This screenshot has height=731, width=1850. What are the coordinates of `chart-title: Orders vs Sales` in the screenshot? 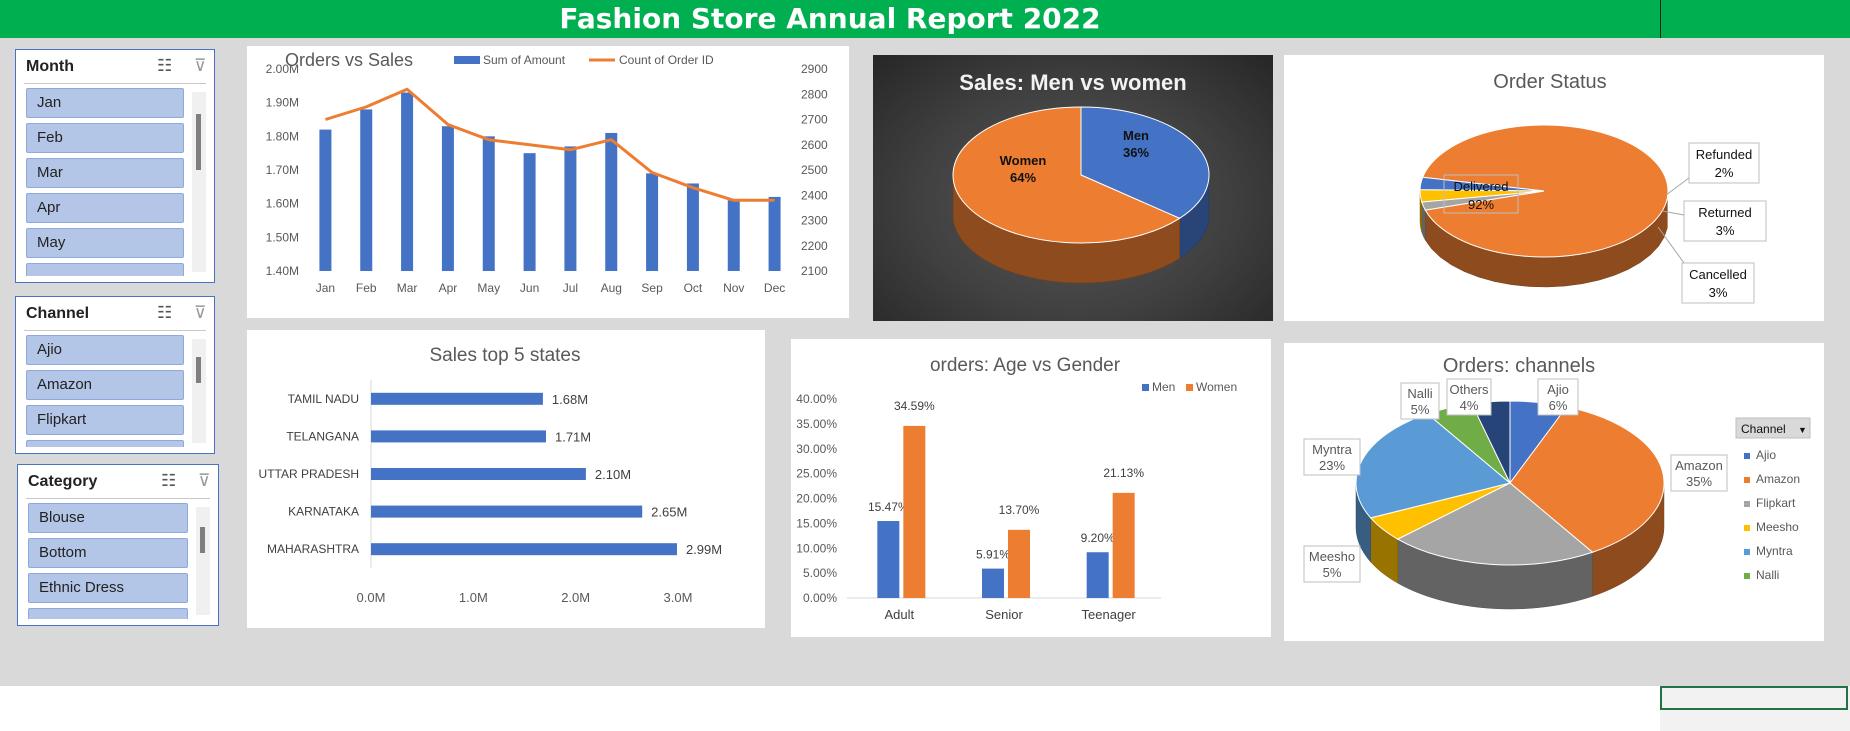 It's located at (349, 60).